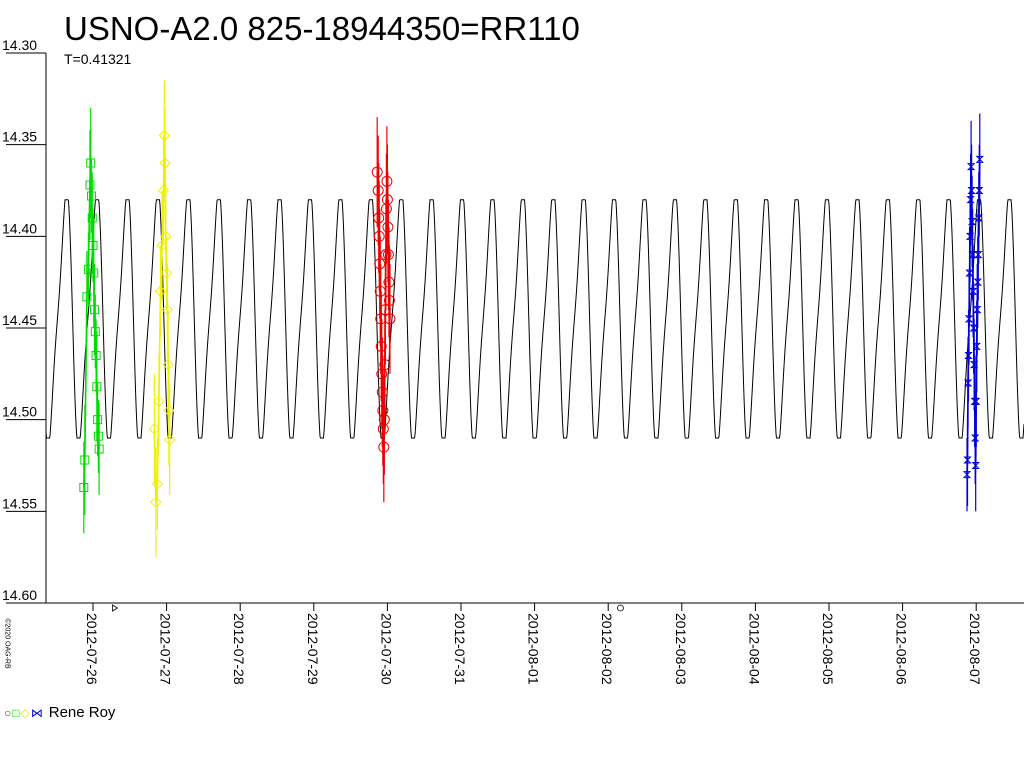  Describe the element at coordinates (973, 312) in the screenshot. I see `series-bowtie` at that location.